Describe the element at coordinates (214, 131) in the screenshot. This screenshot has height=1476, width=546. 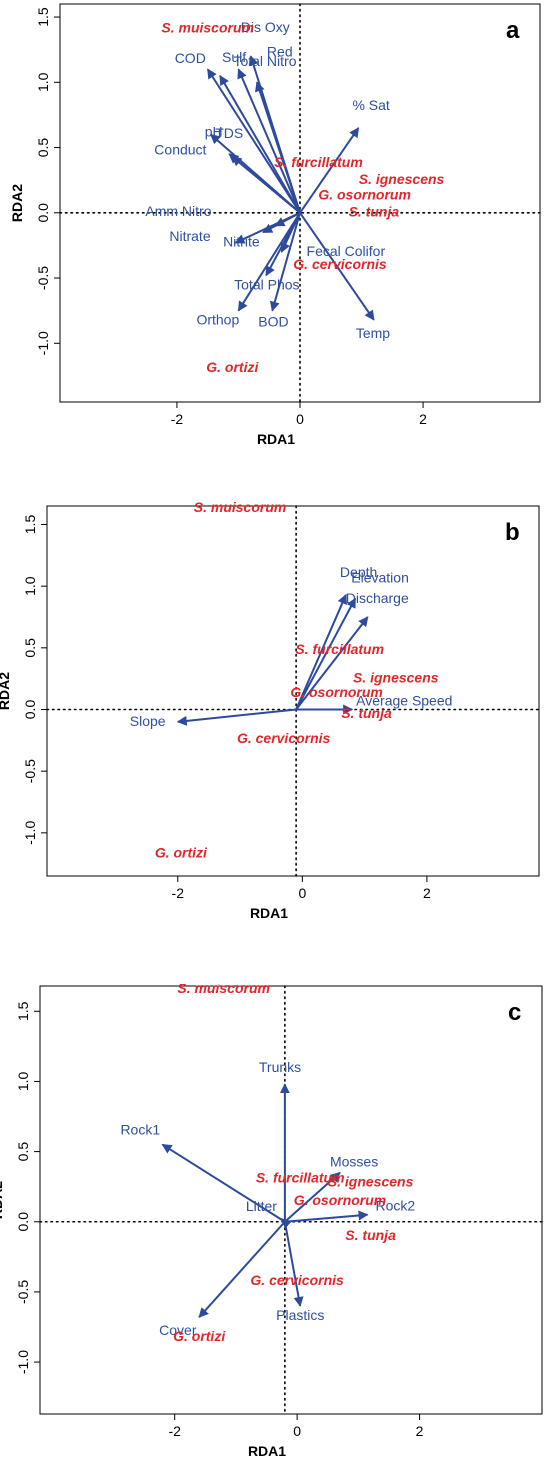
I see `vector-label-ph: pH` at that location.